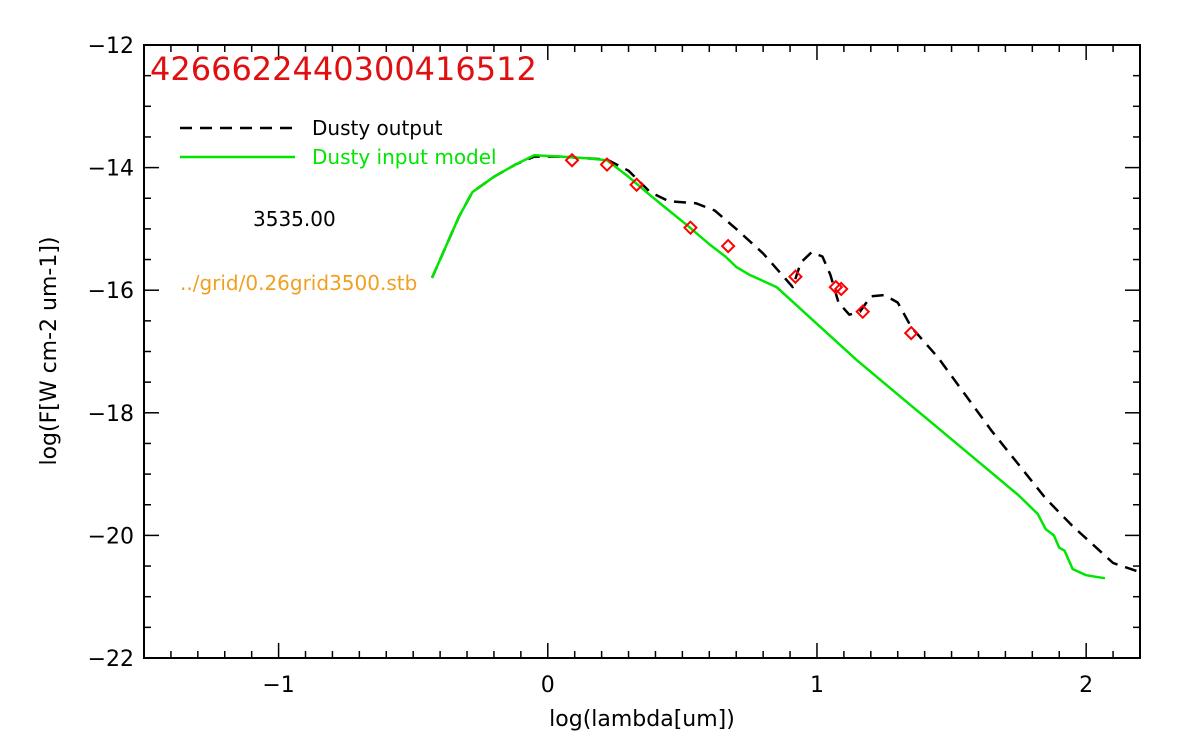 The image size is (1180, 750). Describe the element at coordinates (111, 414) in the screenshot. I see `y-tick-label: −18` at that location.